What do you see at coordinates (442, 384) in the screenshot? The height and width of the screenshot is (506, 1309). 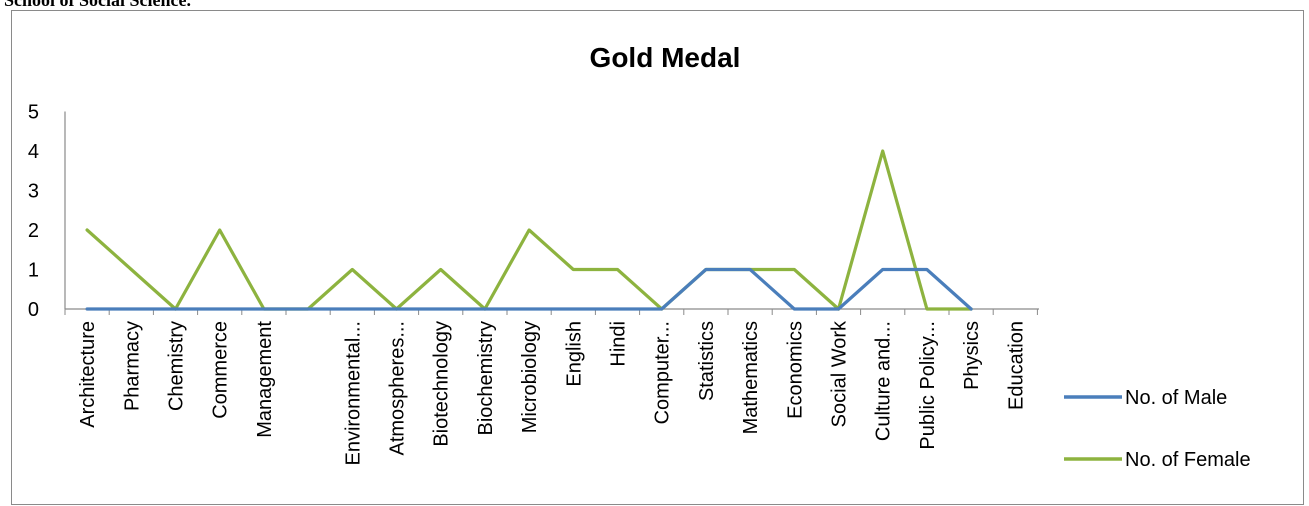 I see `x-category-label: Biotechnology` at bounding box center [442, 384].